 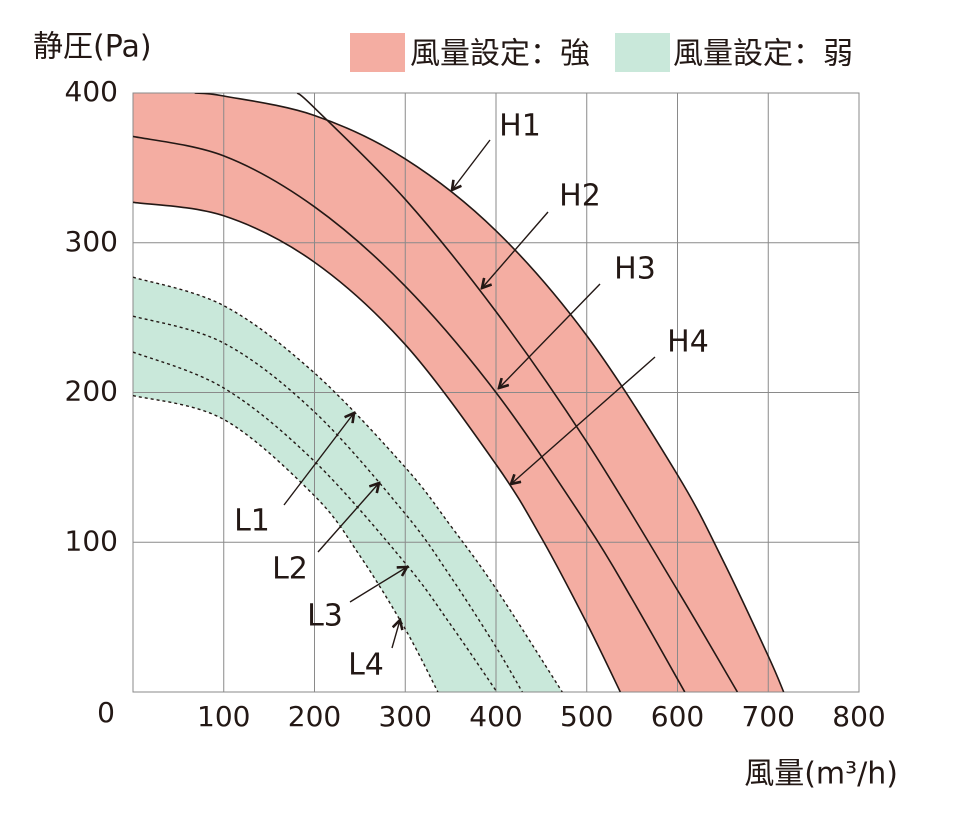 I want to click on series-label: L1, so click(x=252, y=521).